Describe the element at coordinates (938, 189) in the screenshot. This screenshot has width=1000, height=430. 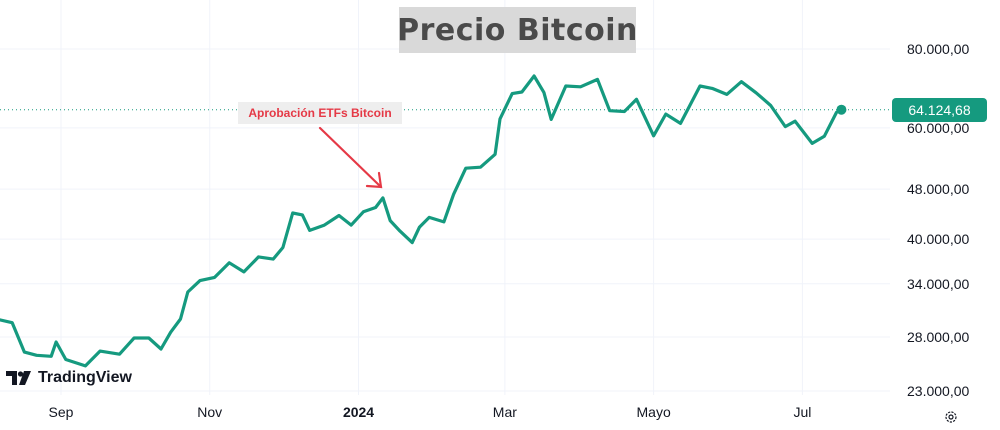
I see `y-tick-label: 48.000,00` at that location.